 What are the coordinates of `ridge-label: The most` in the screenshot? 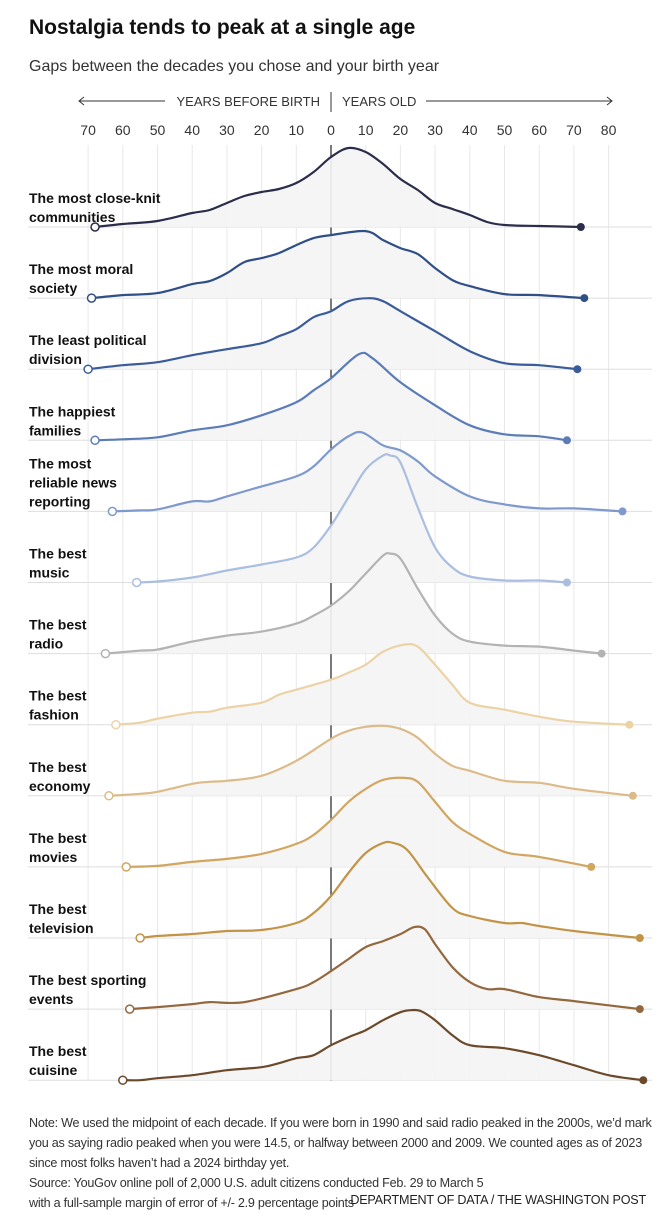 It's located at (60, 463).